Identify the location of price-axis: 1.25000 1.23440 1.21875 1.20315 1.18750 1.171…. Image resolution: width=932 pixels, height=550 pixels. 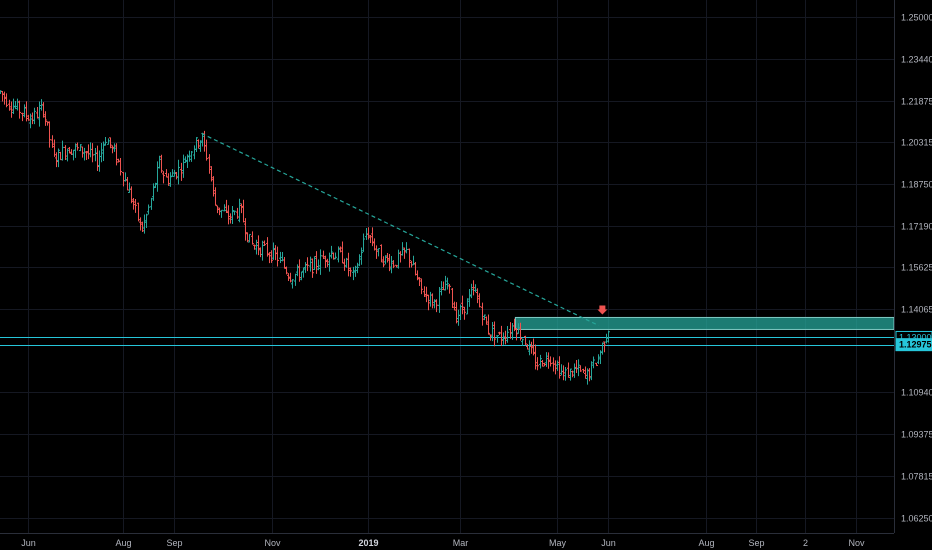
(916, 268).